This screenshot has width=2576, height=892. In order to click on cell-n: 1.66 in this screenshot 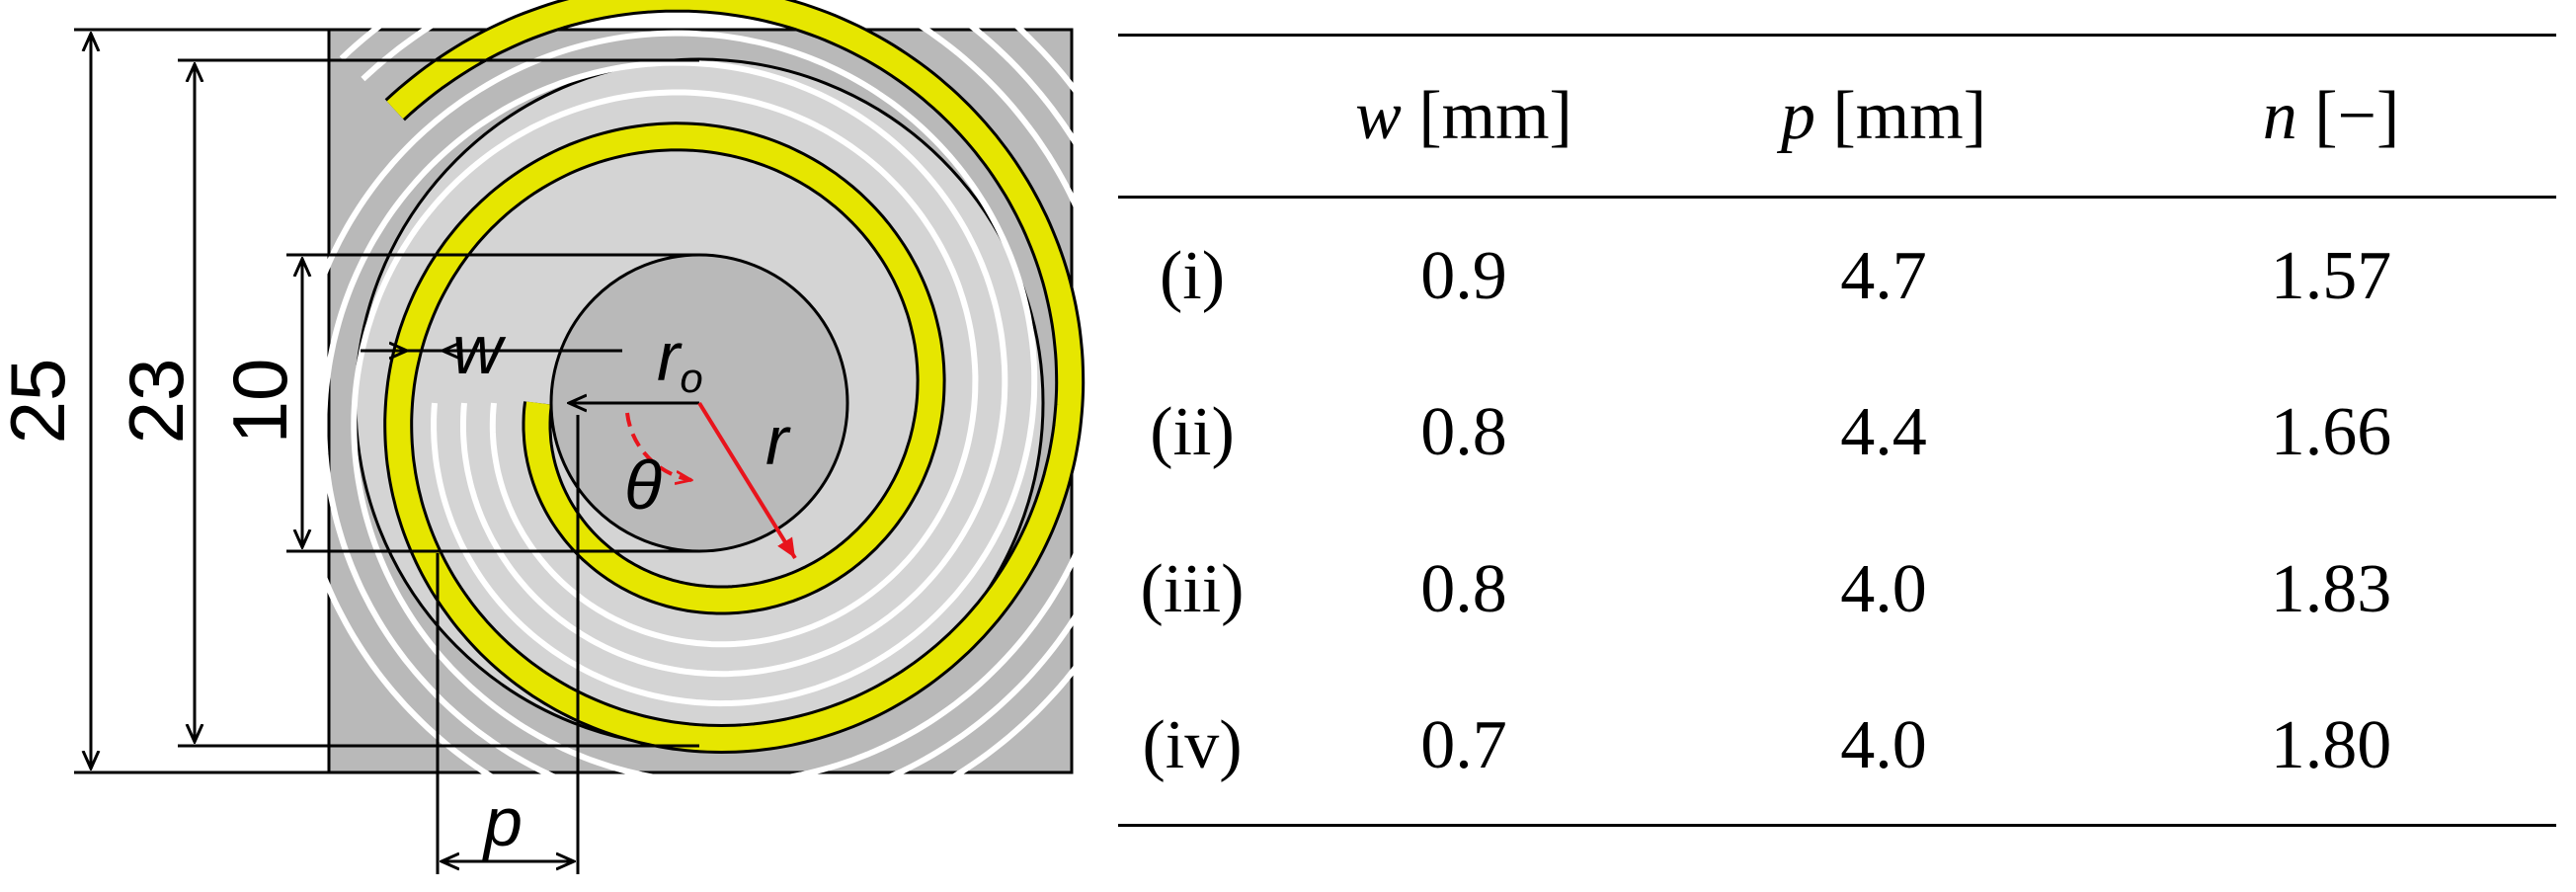, I will do `click(2331, 432)`.